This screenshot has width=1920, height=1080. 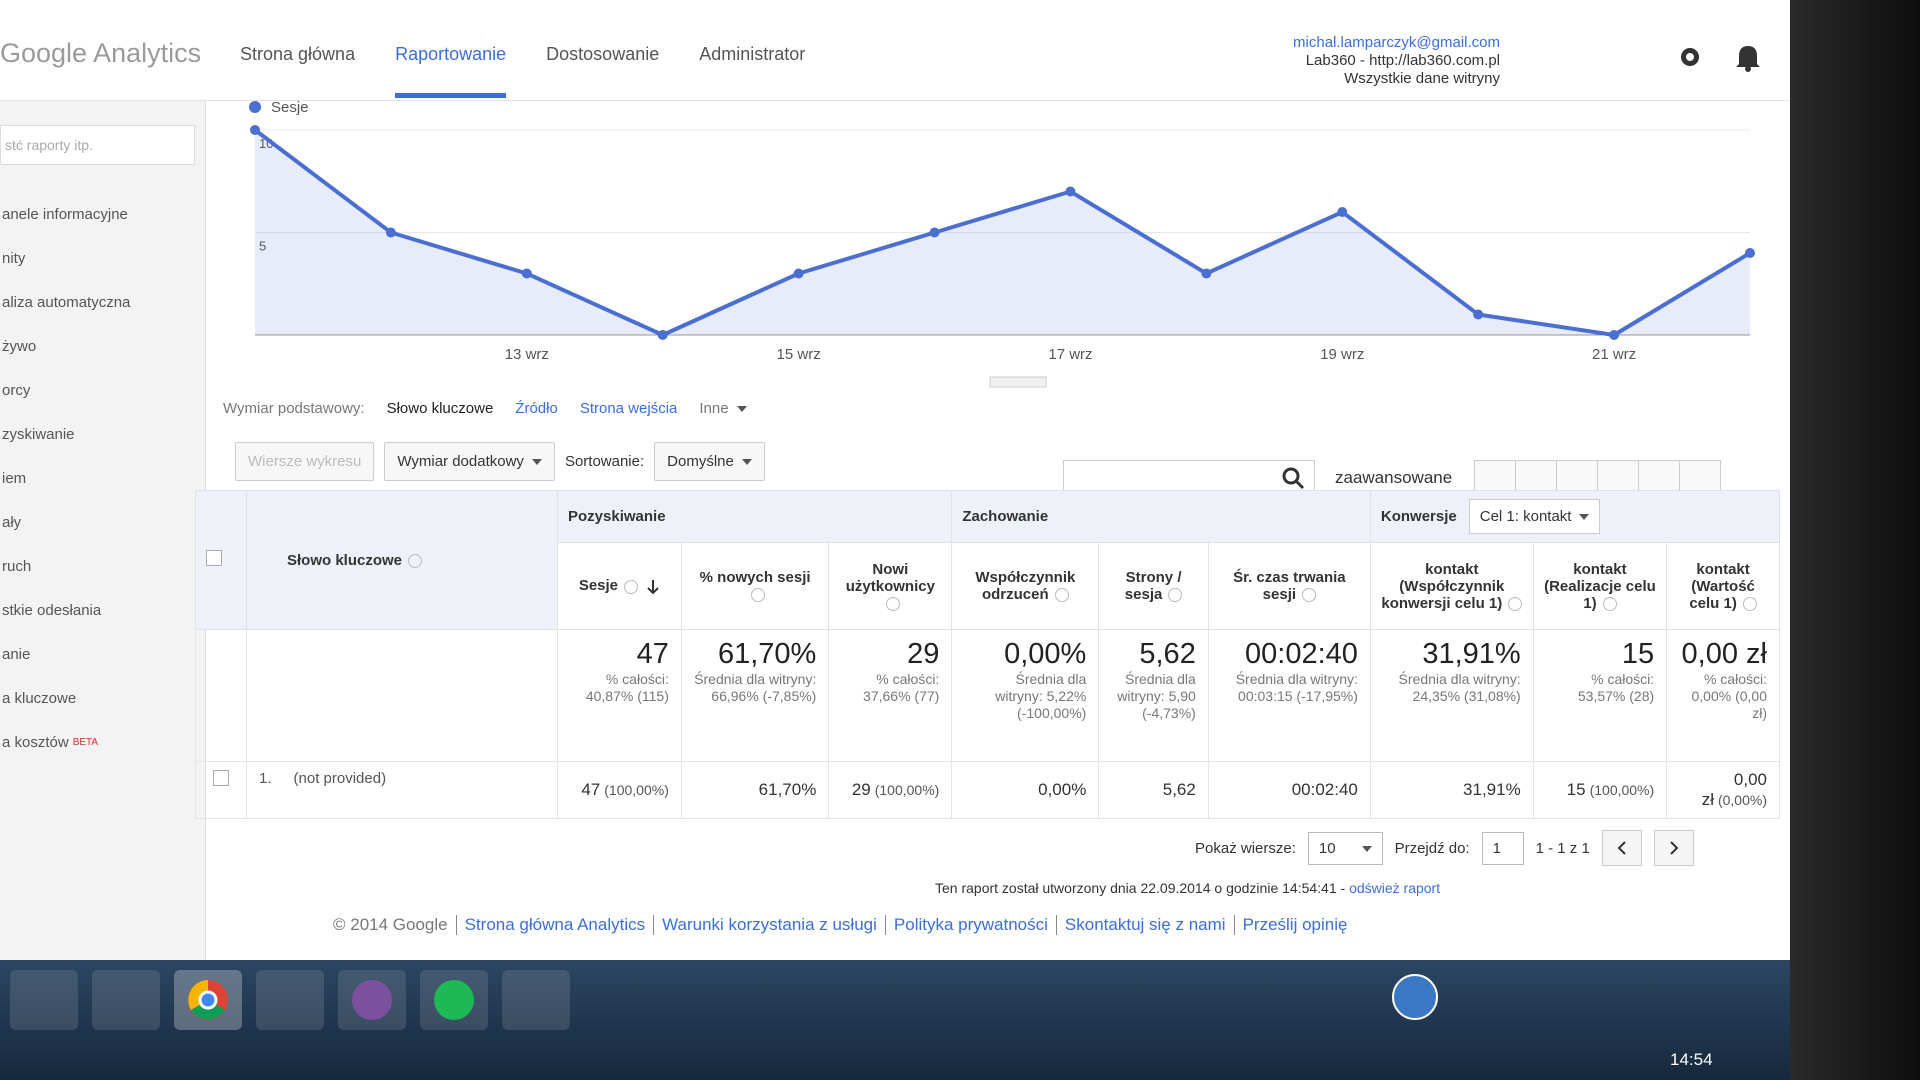 What do you see at coordinates (38, 434) in the screenshot?
I see `sidebar-item: zyskiwanie` at bounding box center [38, 434].